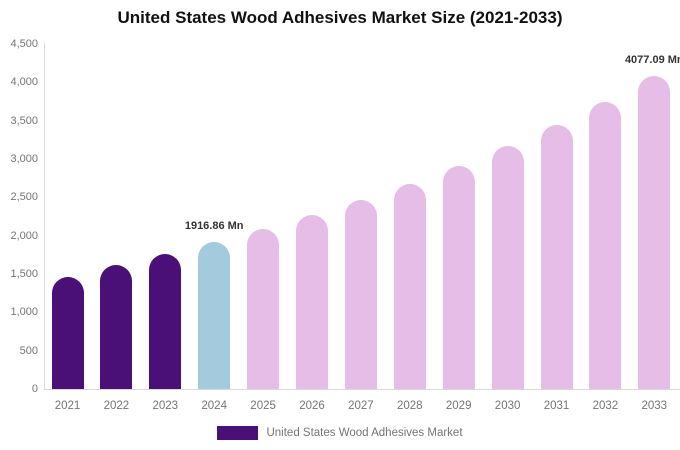  What do you see at coordinates (360, 294) in the screenshot?
I see `bar-2027` at bounding box center [360, 294].